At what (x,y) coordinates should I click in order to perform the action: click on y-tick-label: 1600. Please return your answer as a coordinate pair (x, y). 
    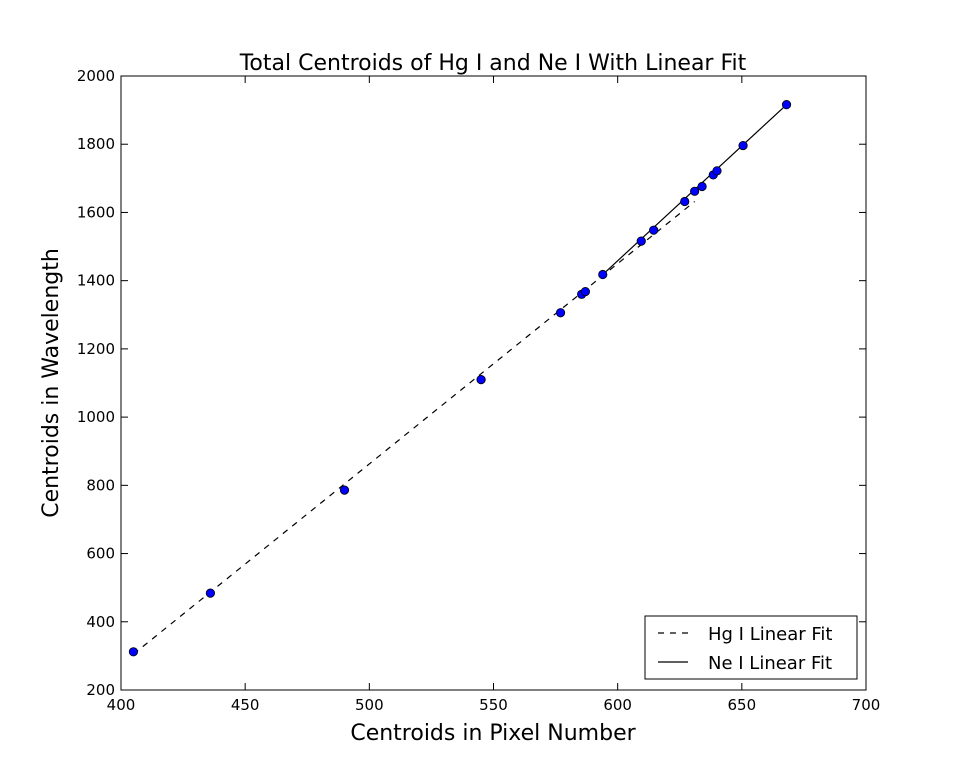
    Looking at the image, I should click on (96, 212).